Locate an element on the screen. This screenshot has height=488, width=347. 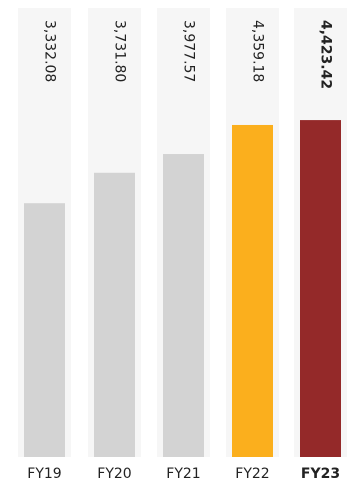
bar-fy20 is located at coordinates (114, 314).